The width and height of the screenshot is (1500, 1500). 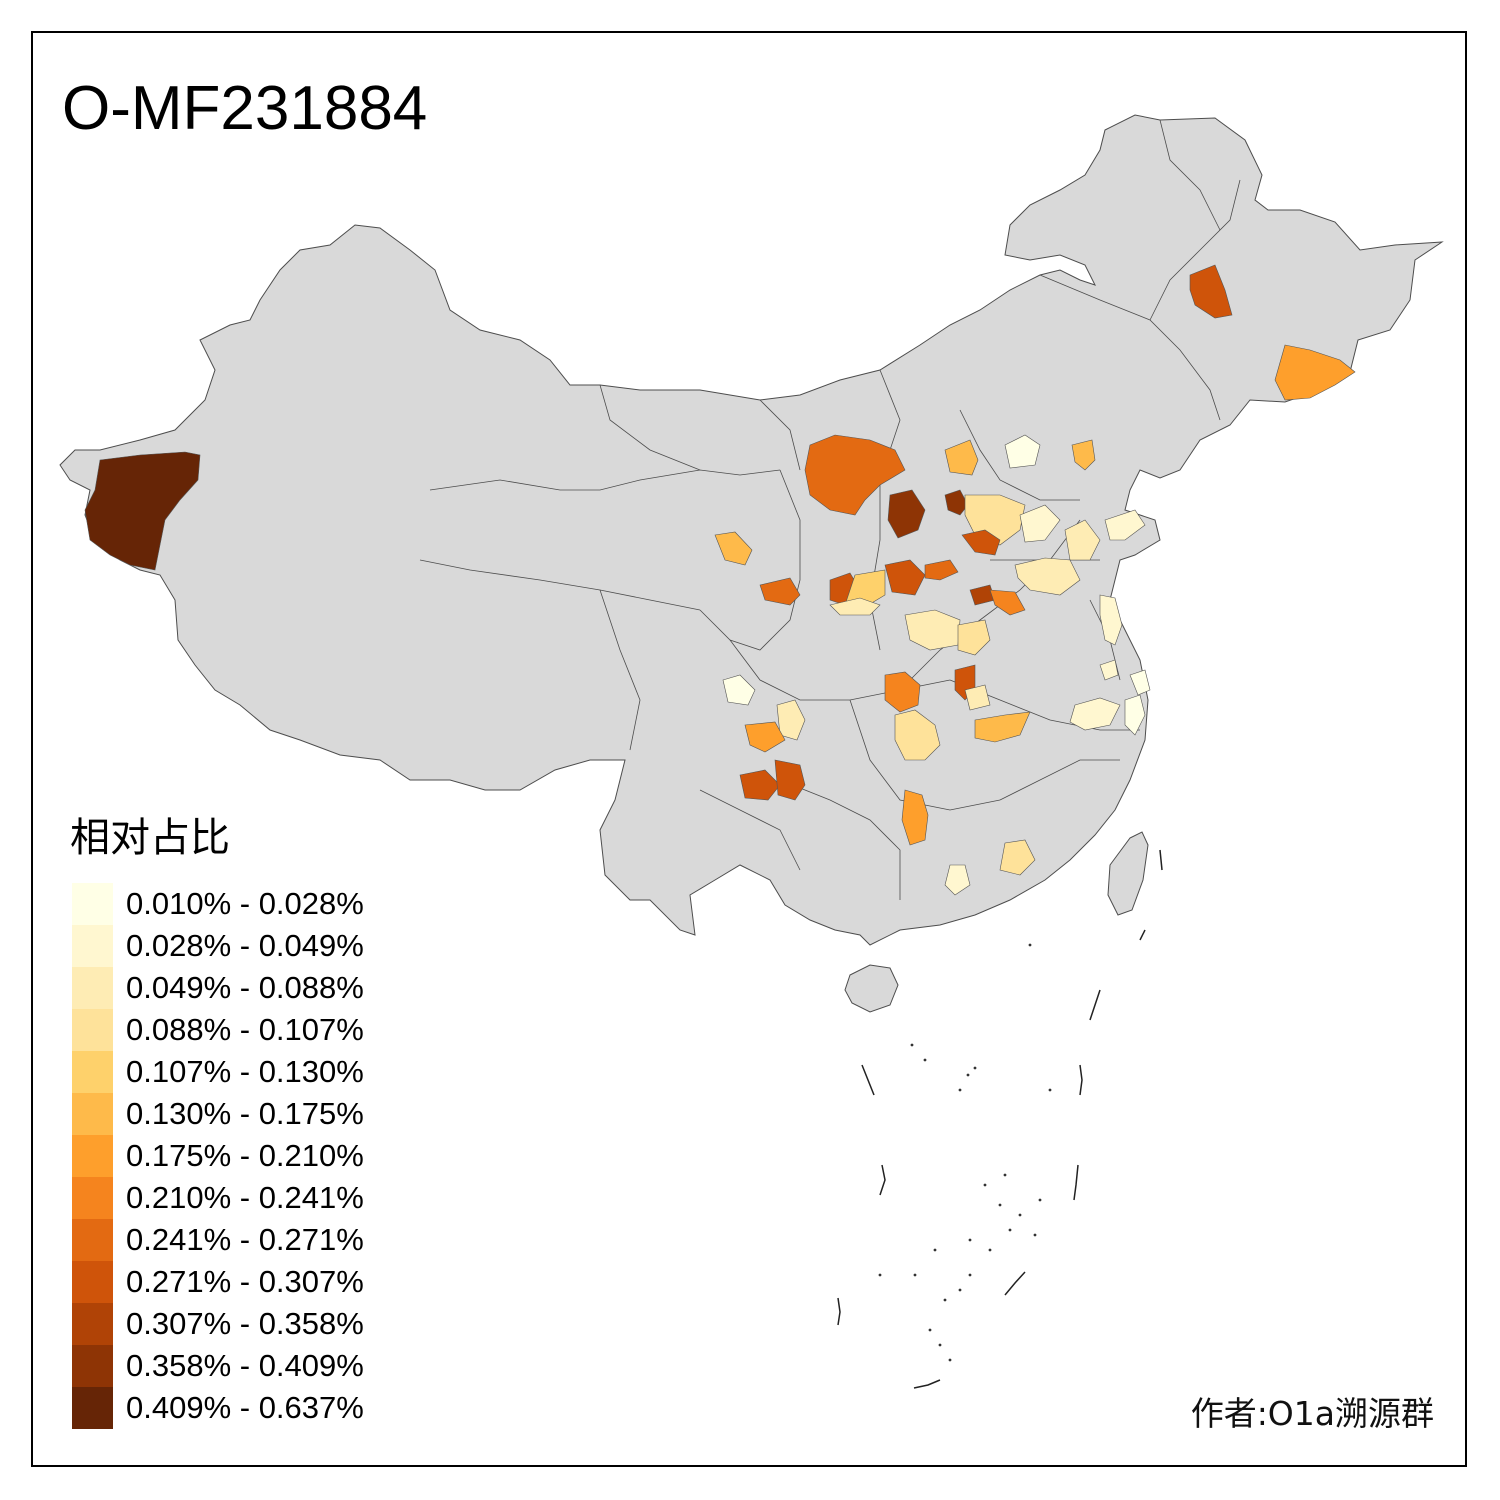 I want to click on legend-label: 0.175% - 0.210%, so click(x=245, y=1155).